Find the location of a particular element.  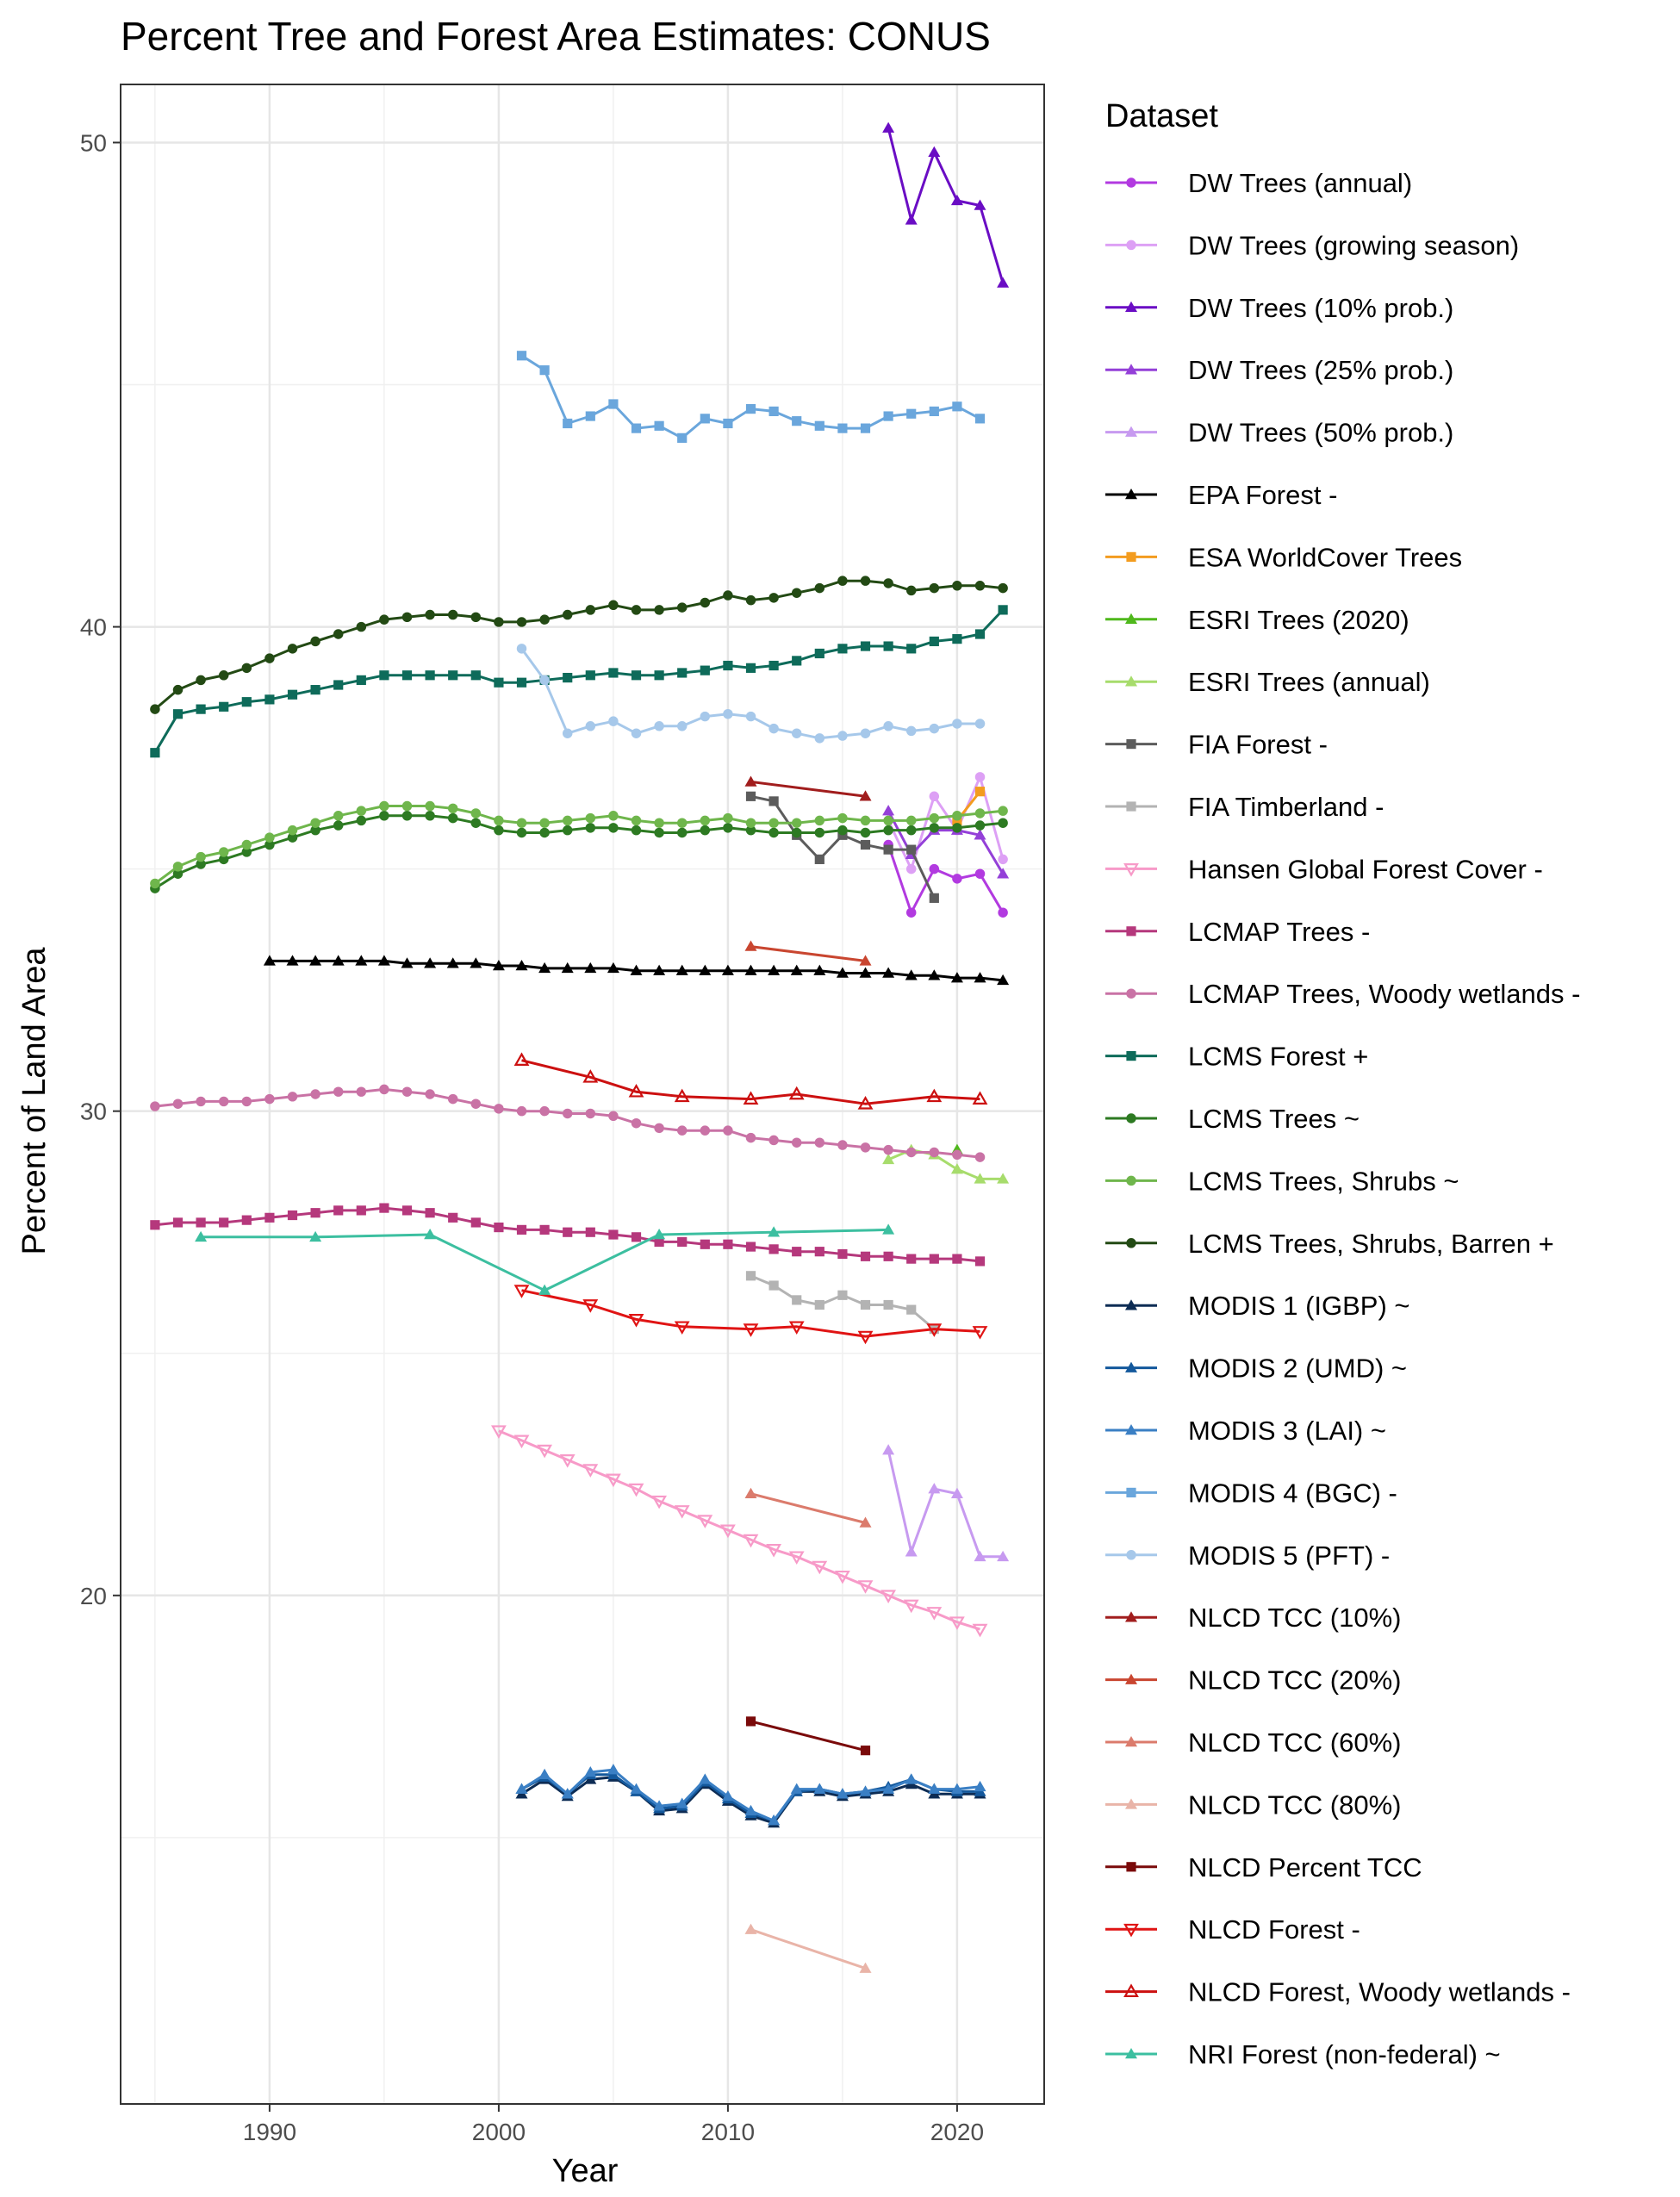

legend-item: ESA WorldCover Trees is located at coordinates (1284, 557).